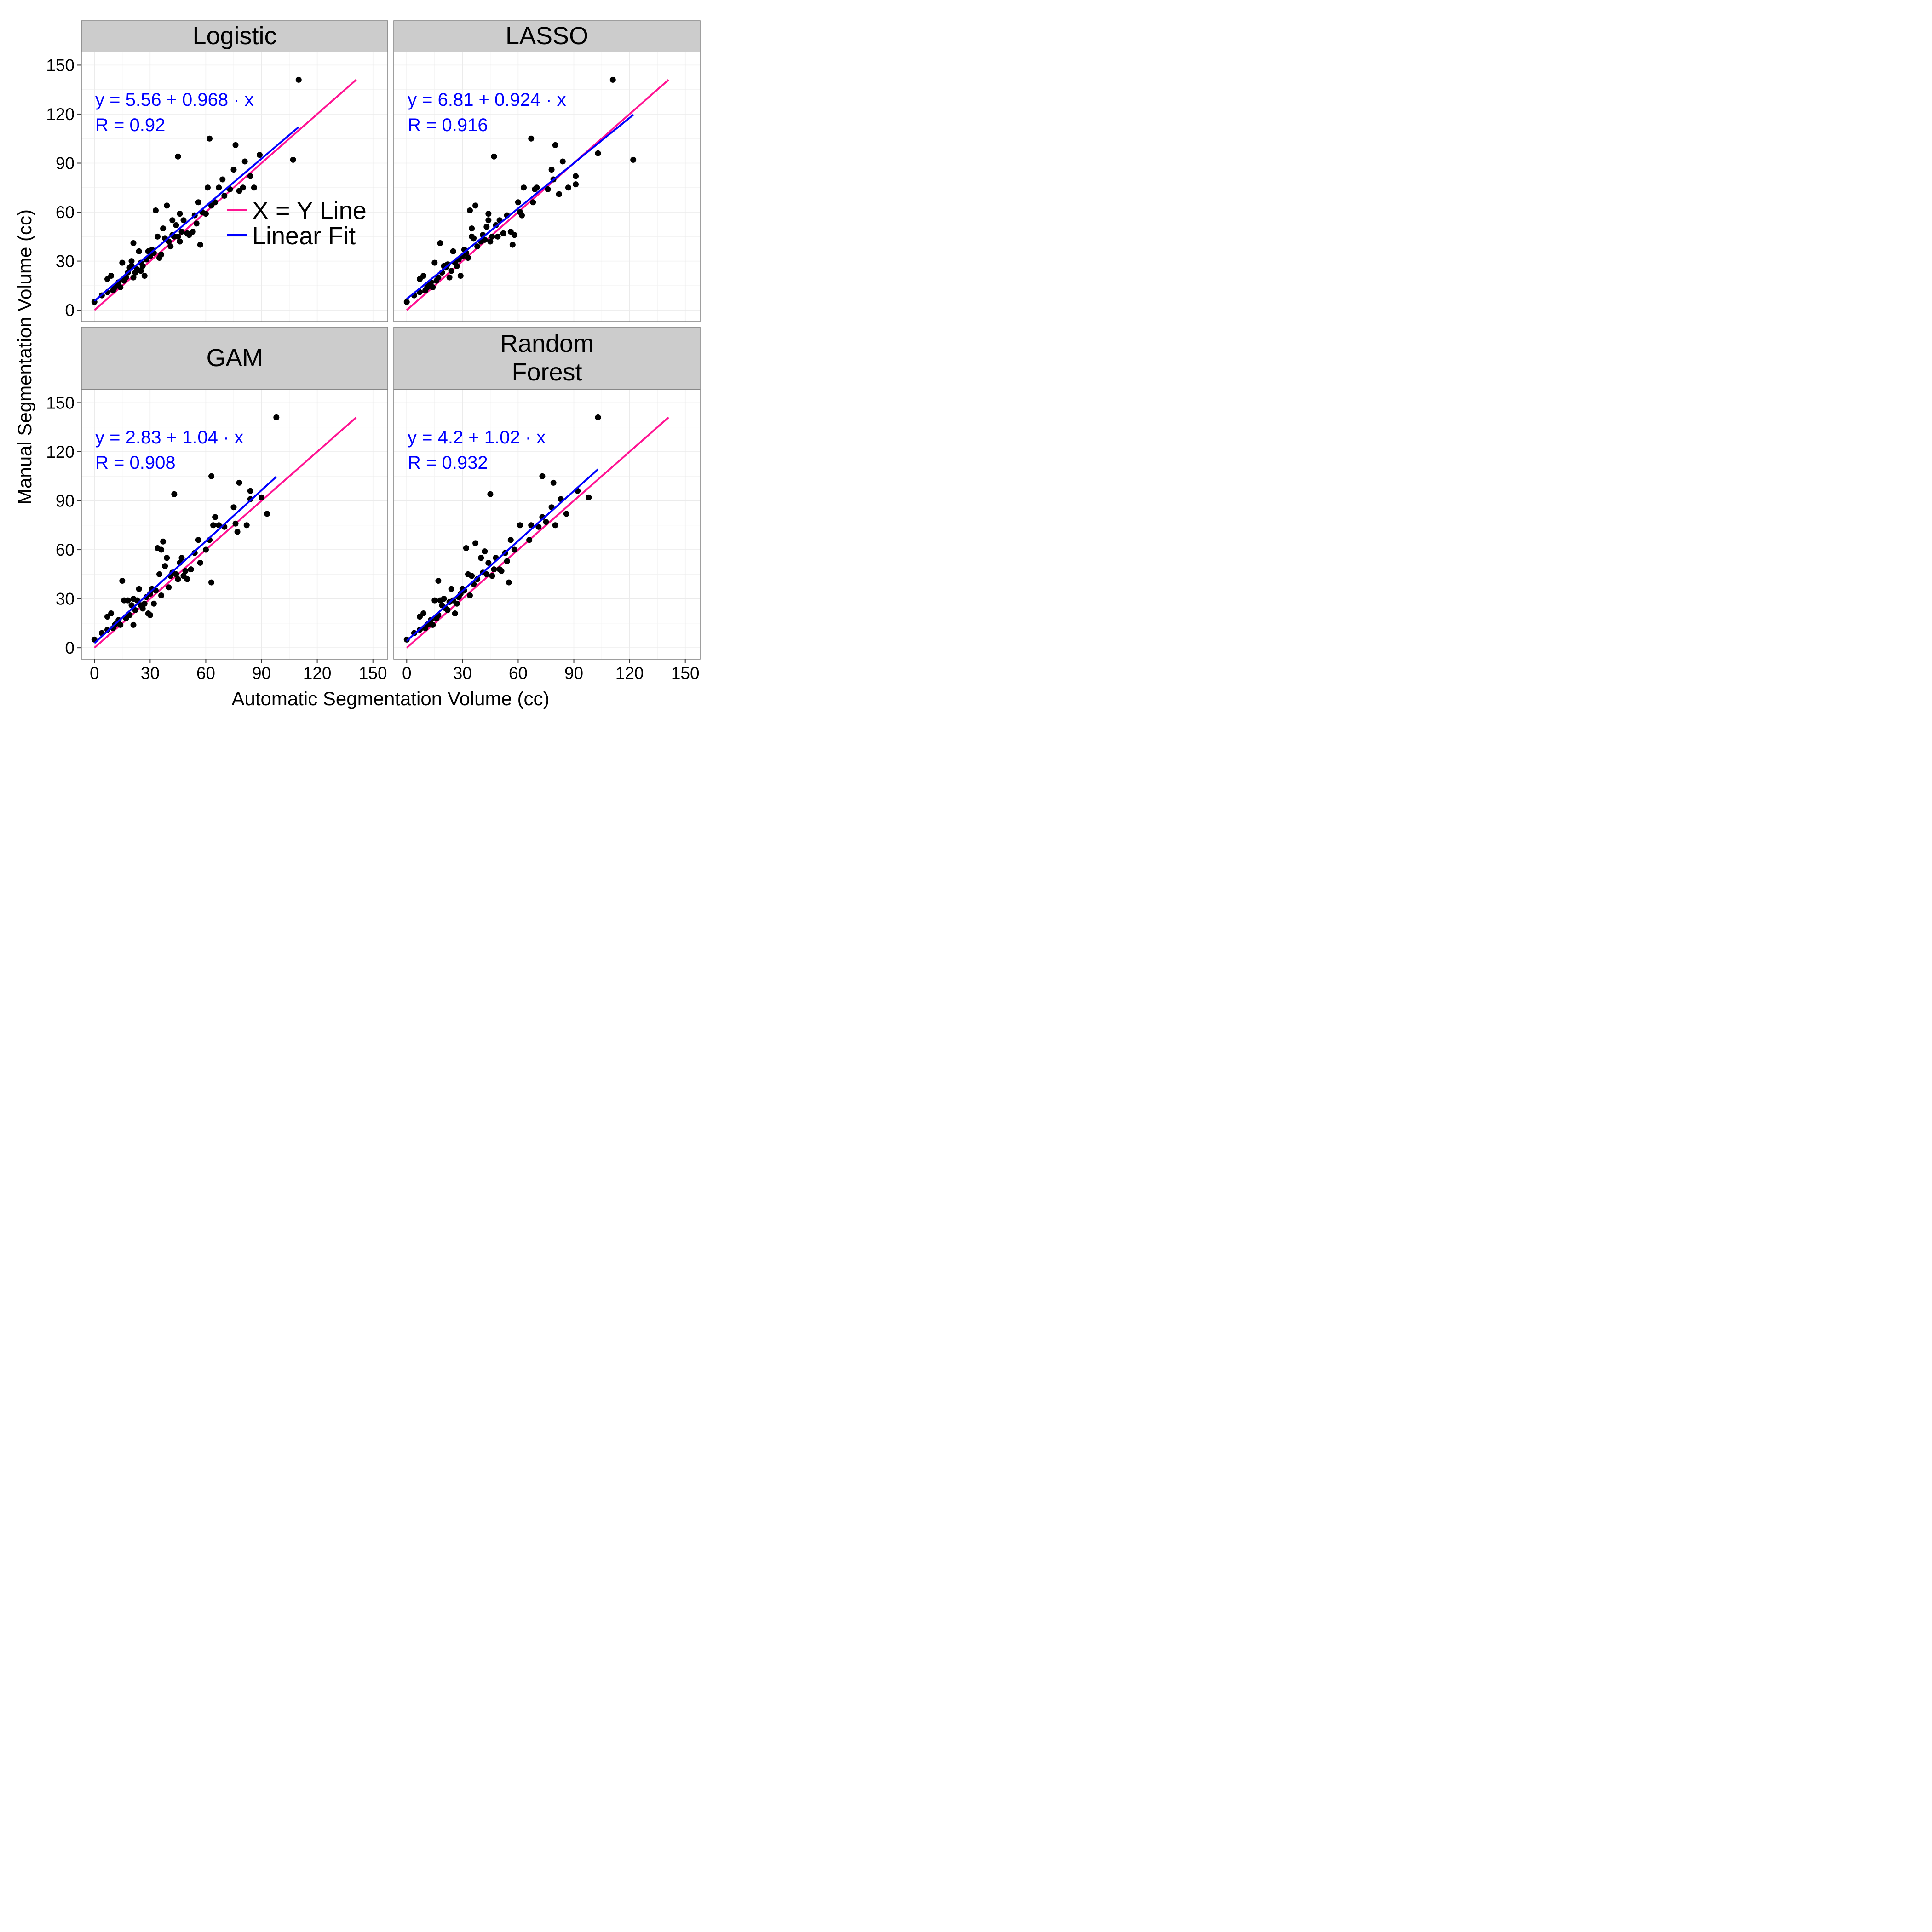 The width and height of the screenshot is (1932, 1932). I want to click on legend-item: Linear Fit, so click(291, 236).